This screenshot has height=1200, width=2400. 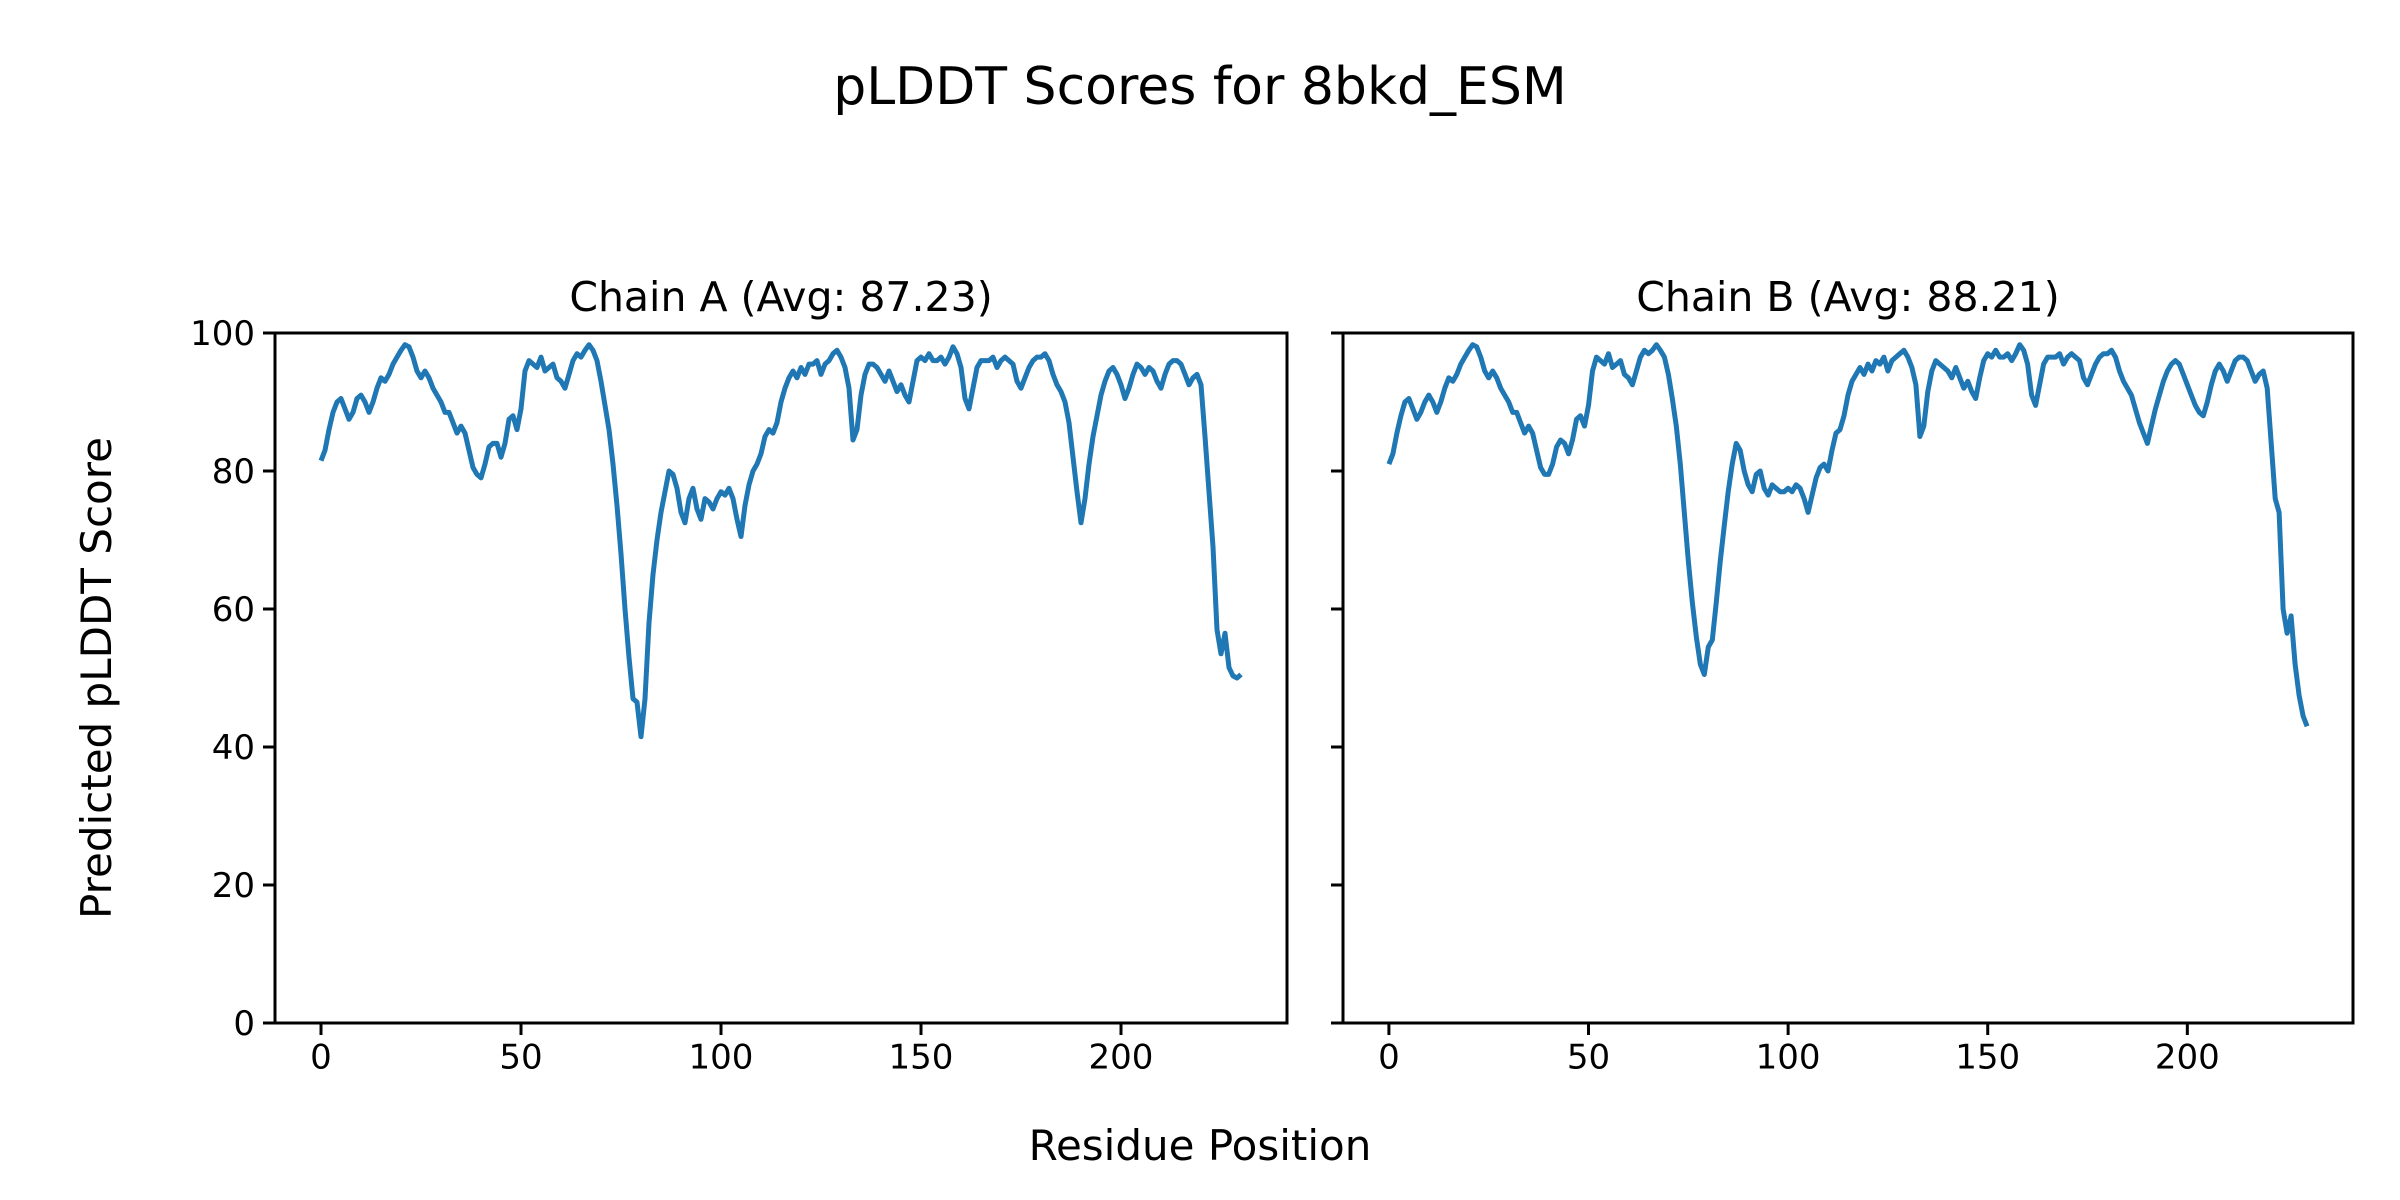 I want to click on y-tick-label: 20, so click(x=233, y=886).